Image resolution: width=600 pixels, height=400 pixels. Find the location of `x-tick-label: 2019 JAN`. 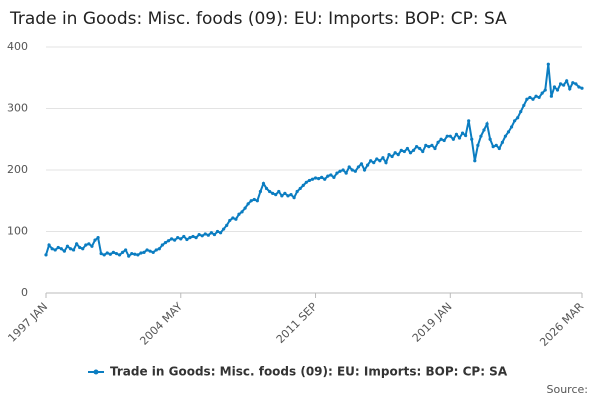

x-tick-label: 2019 JAN is located at coordinates (432, 322).